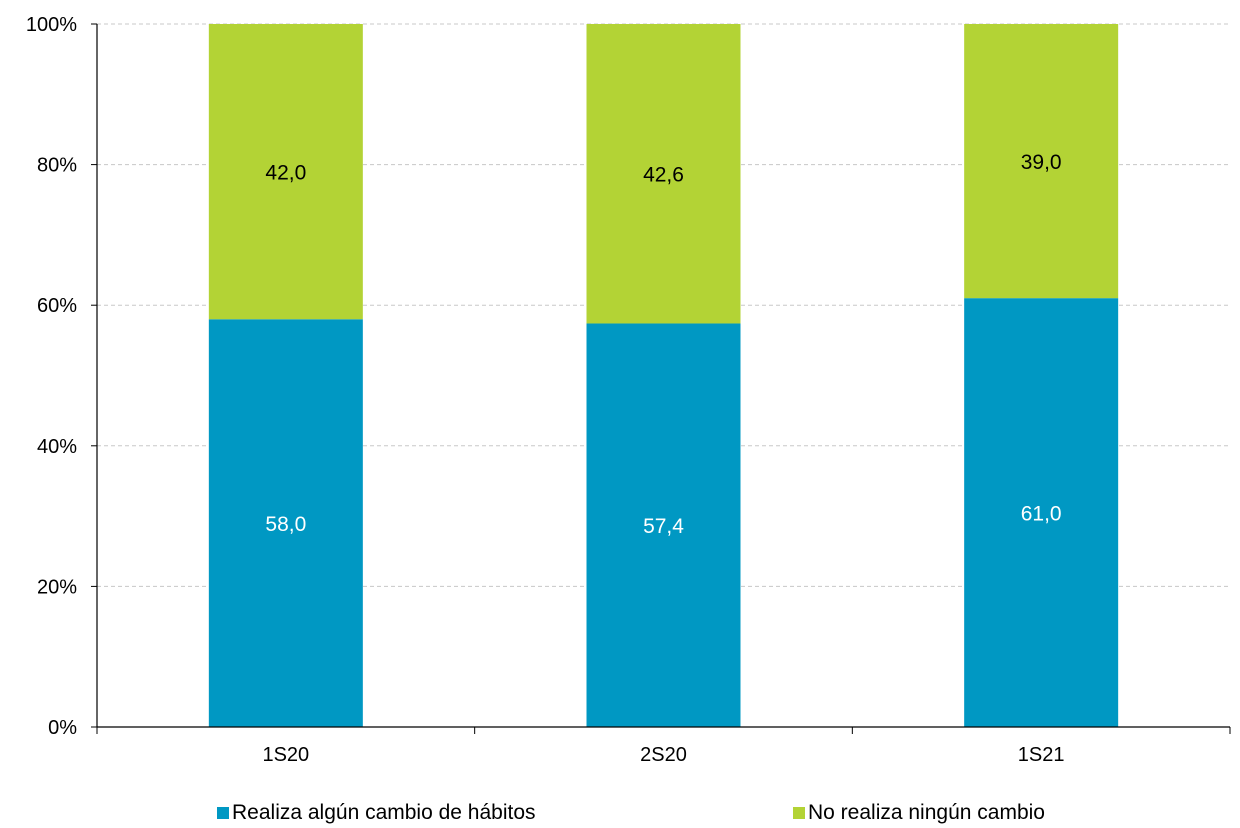  I want to click on data-label: 42,6, so click(663, 175).